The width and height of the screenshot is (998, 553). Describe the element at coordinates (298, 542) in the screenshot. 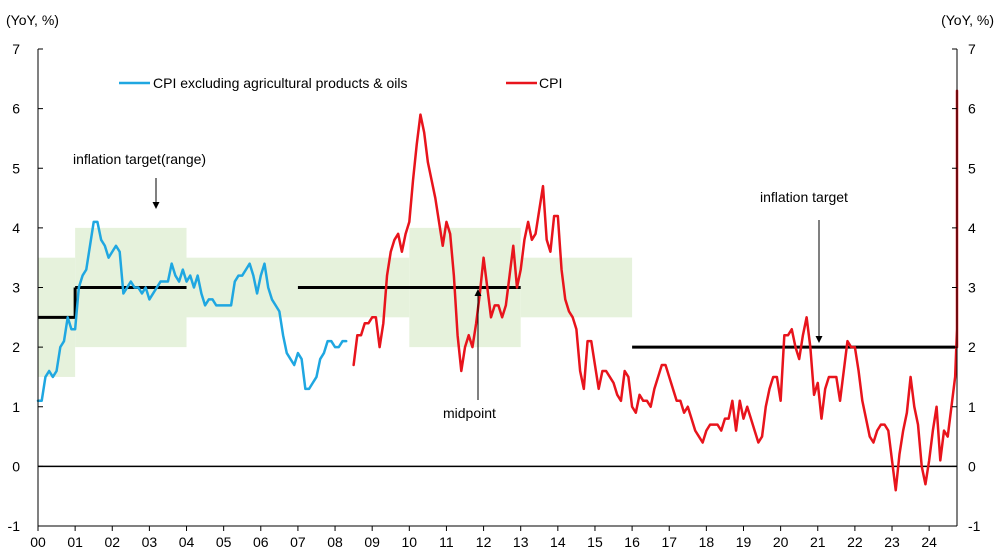

I see `x-tick-label: 07` at that location.